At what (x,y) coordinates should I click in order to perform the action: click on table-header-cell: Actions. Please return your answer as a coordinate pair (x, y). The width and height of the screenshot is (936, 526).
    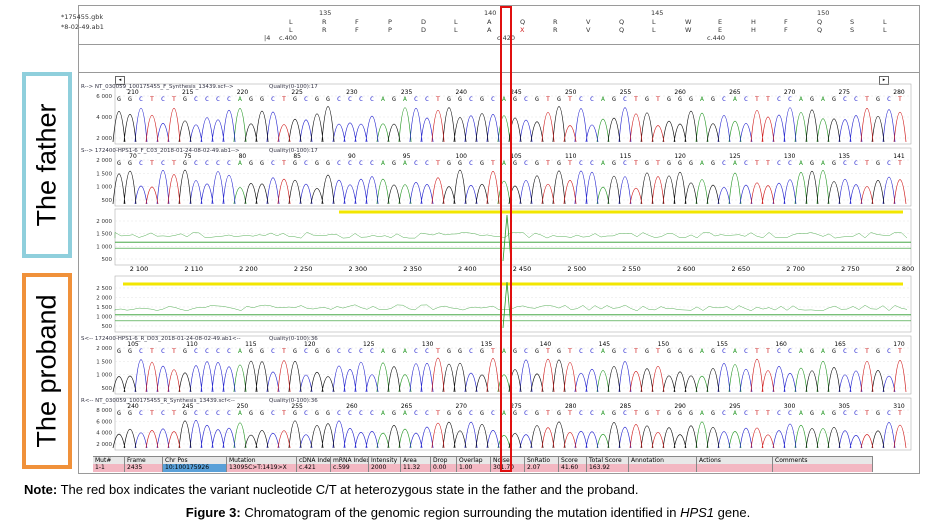
    Looking at the image, I should click on (735, 461).